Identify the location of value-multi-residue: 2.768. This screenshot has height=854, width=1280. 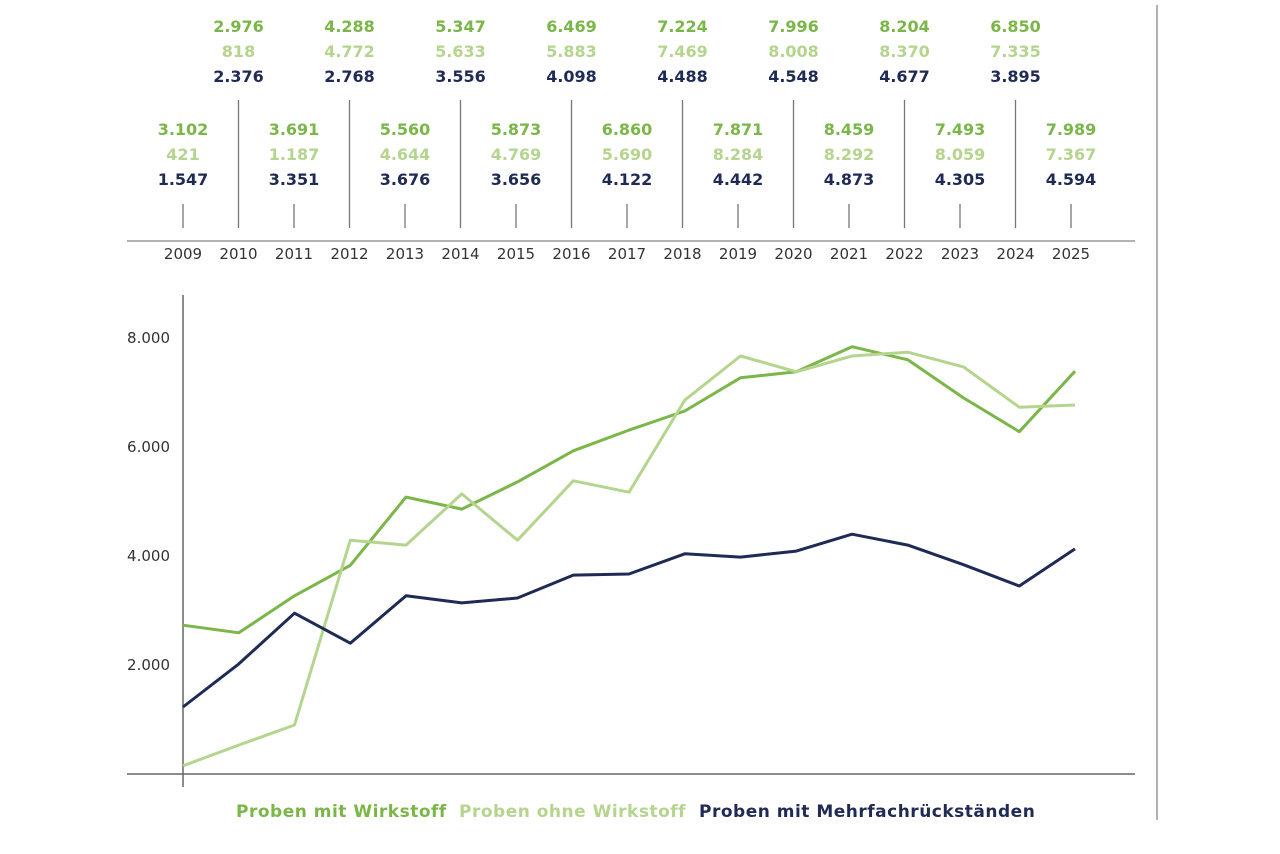
(349, 76).